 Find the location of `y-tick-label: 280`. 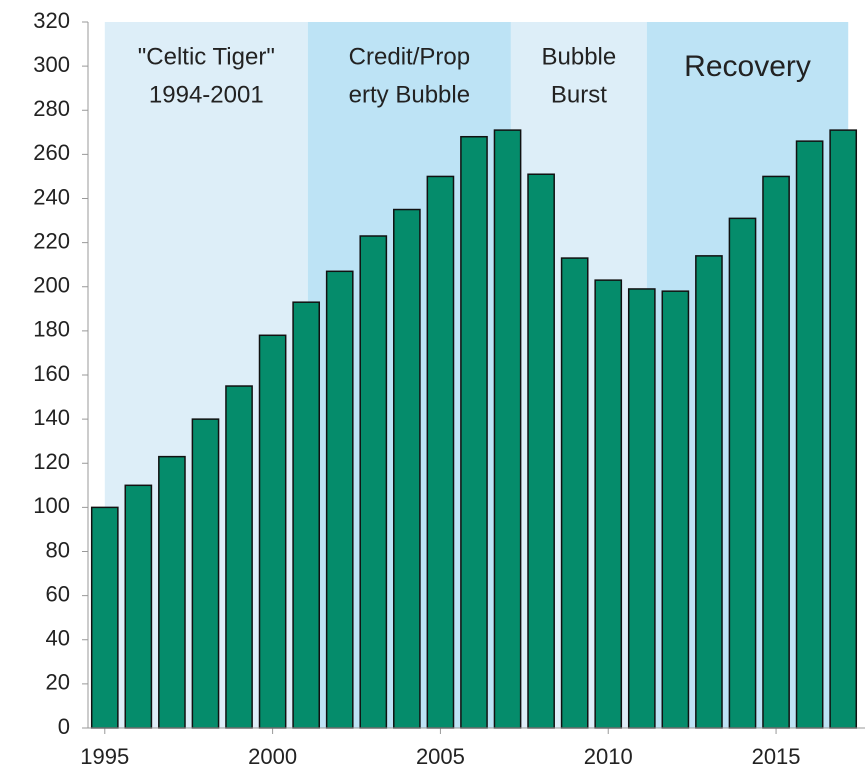

y-tick-label: 280 is located at coordinates (51, 108).